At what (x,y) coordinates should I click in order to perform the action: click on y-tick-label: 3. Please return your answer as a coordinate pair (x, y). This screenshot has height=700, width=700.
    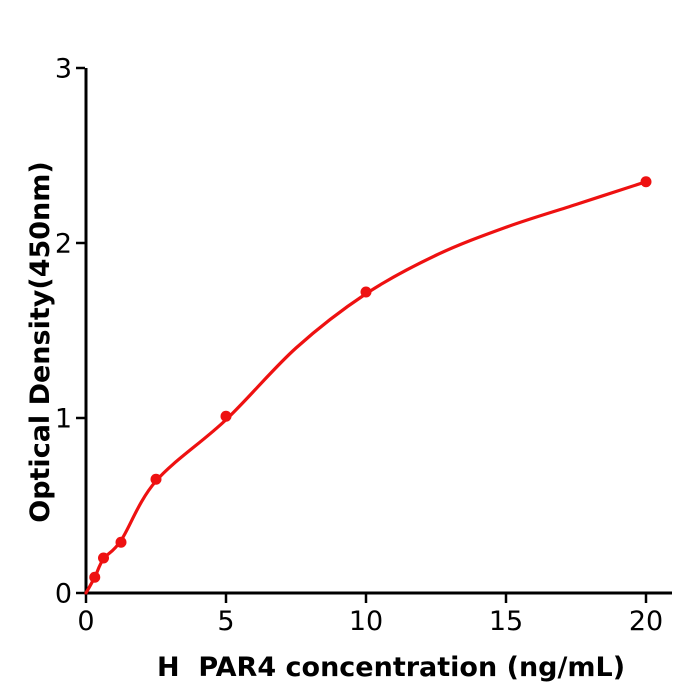
    Looking at the image, I should click on (63, 69).